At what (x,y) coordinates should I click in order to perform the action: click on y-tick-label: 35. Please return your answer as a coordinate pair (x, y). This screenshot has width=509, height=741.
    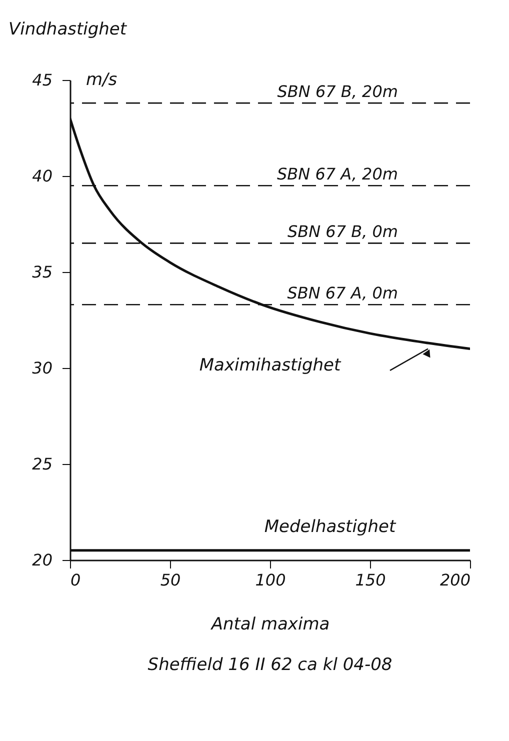
    Looking at the image, I should click on (42, 272).